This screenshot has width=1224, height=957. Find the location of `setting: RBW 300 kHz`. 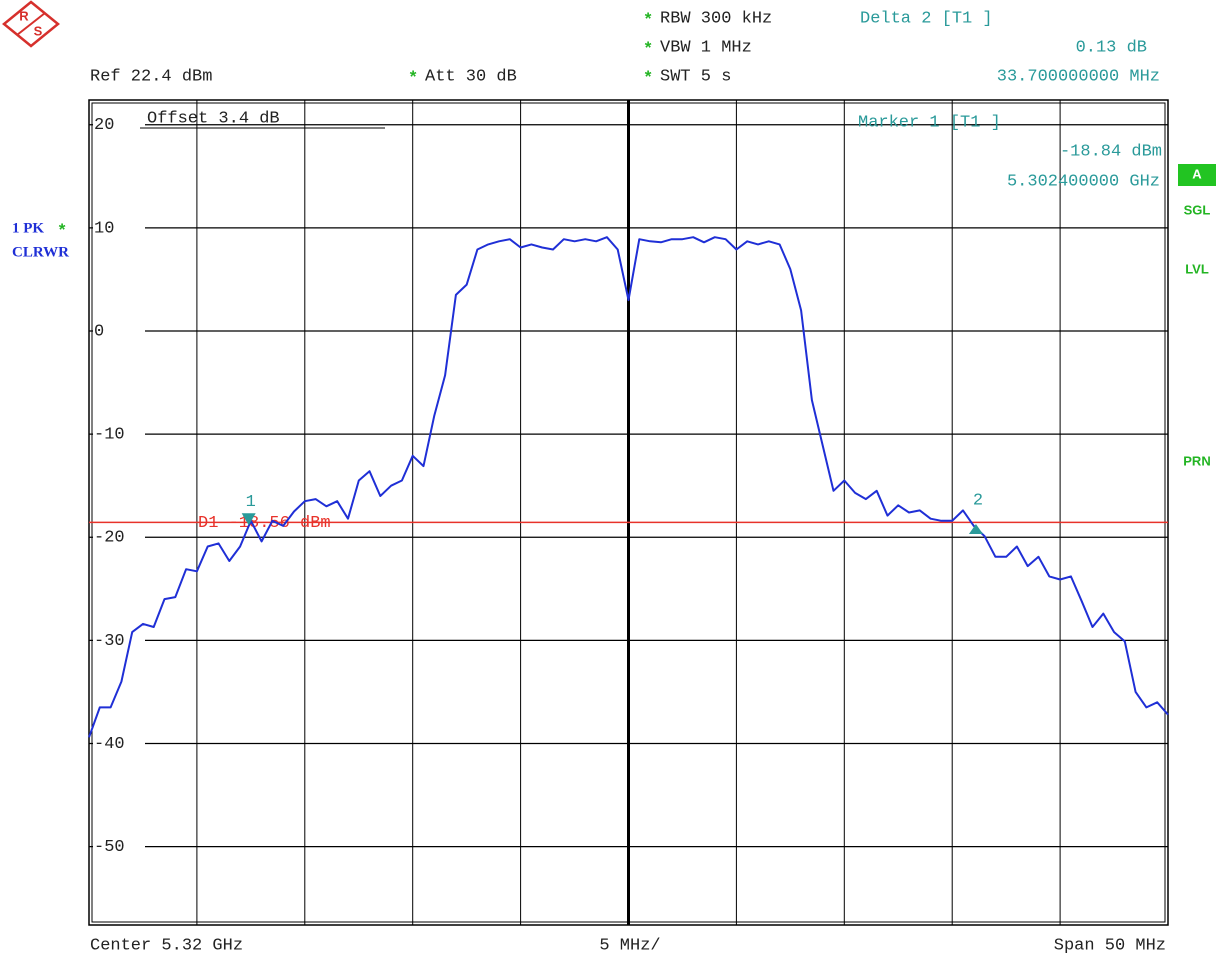

setting: RBW 300 kHz is located at coordinates (716, 18).